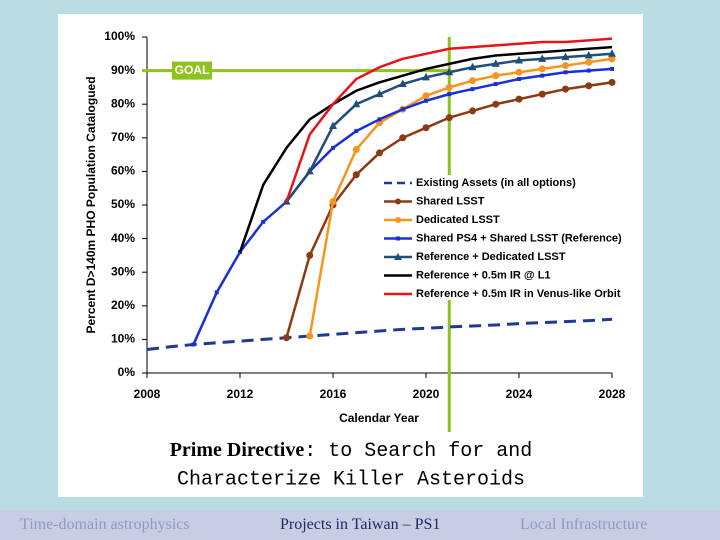 The height and width of the screenshot is (540, 720). What do you see at coordinates (237, 450) in the screenshot?
I see `caption-bold: Prime Directive` at bounding box center [237, 450].